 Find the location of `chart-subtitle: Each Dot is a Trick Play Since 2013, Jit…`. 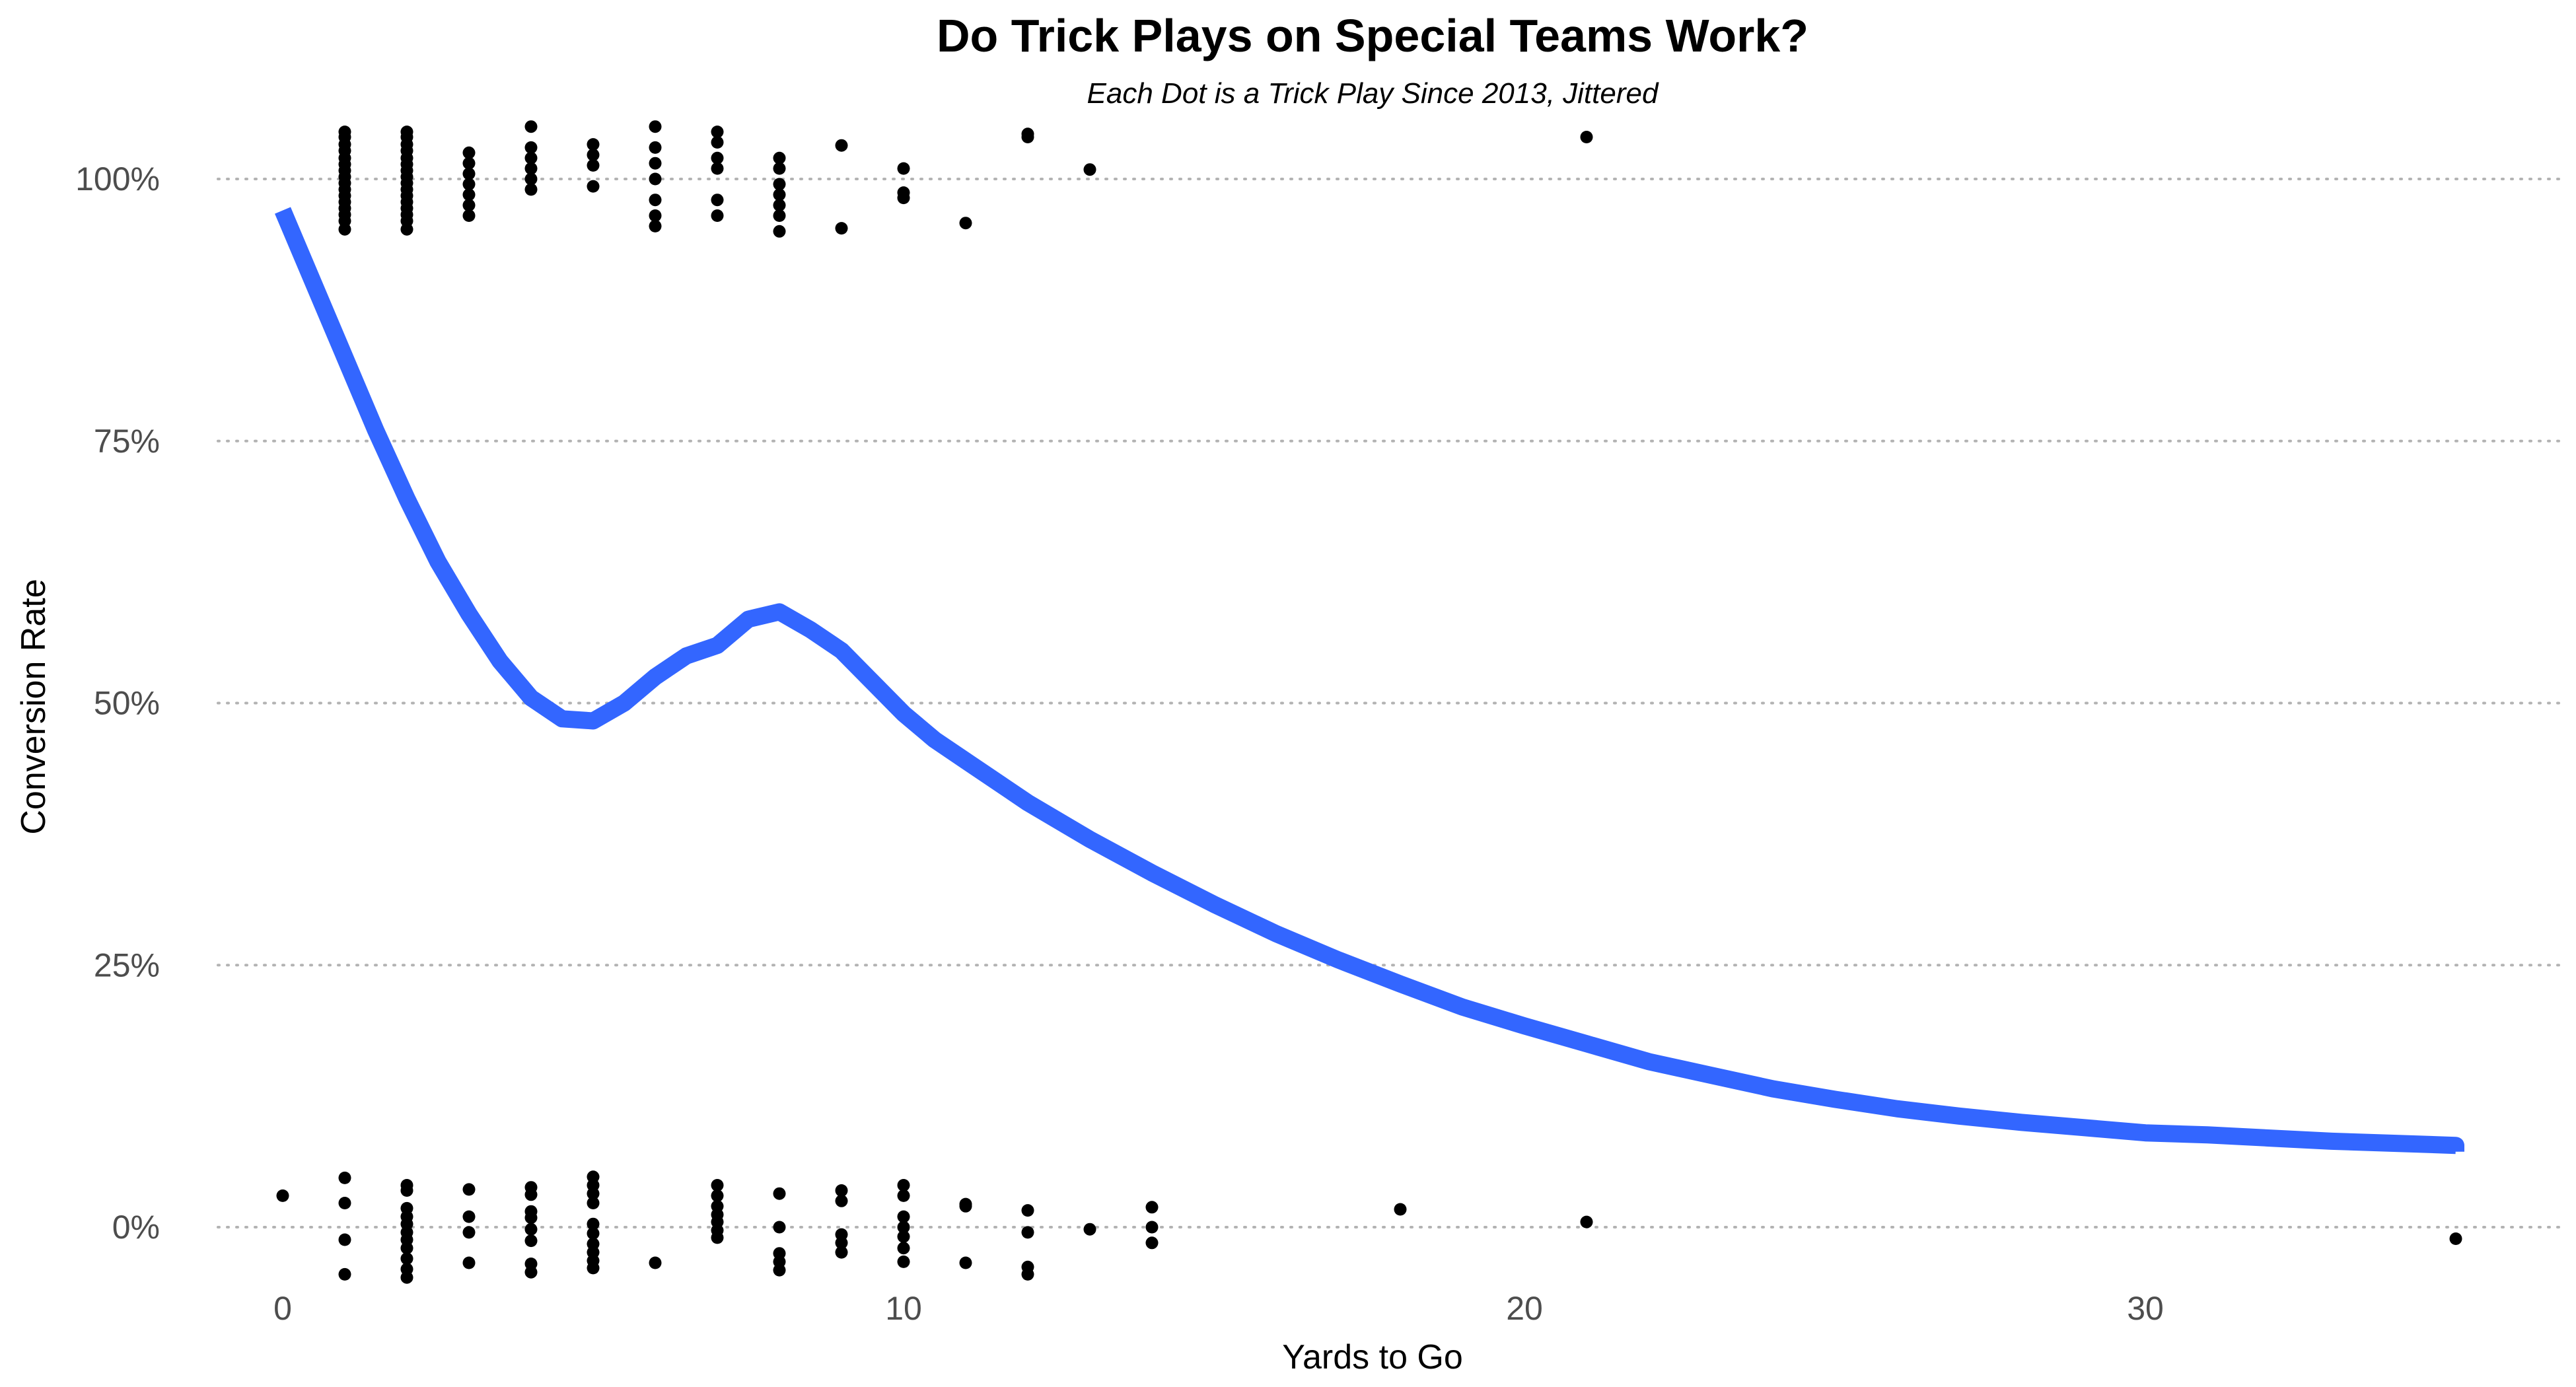

chart-subtitle: Each Dot is a Trick Play Since 2013, Jit… is located at coordinates (1373, 93).